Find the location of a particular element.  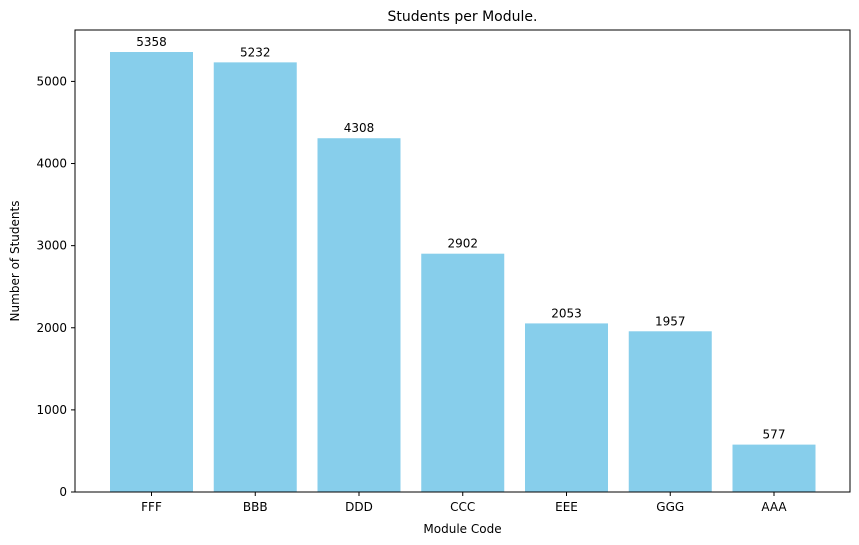

x-tick-label-ggg: GGG is located at coordinates (670, 507).